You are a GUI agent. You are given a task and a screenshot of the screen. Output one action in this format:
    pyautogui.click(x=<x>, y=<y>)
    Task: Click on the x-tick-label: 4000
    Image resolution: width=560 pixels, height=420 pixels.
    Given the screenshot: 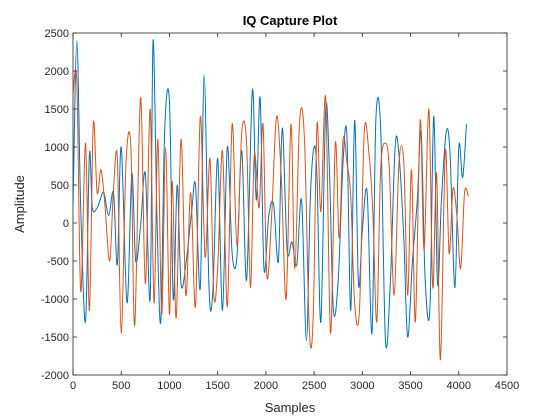 What is the action you would take?
    pyautogui.click(x=459, y=386)
    